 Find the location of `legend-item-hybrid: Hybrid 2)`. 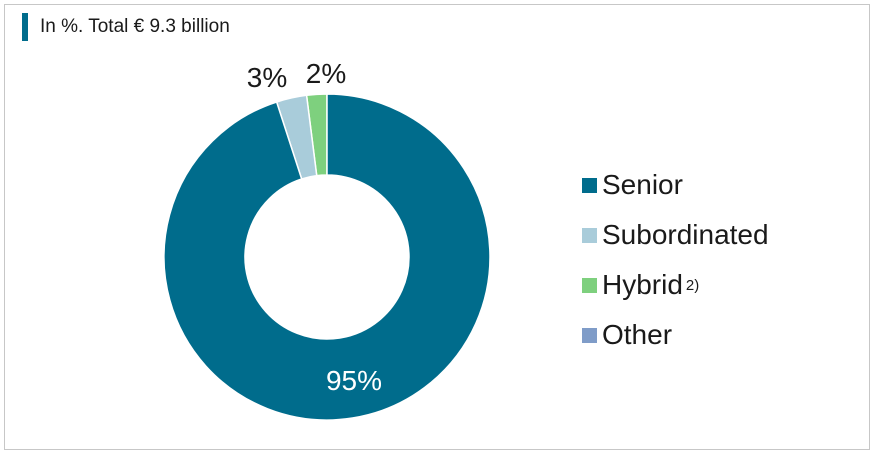

legend-item-hybrid: Hybrid 2) is located at coordinates (675, 285).